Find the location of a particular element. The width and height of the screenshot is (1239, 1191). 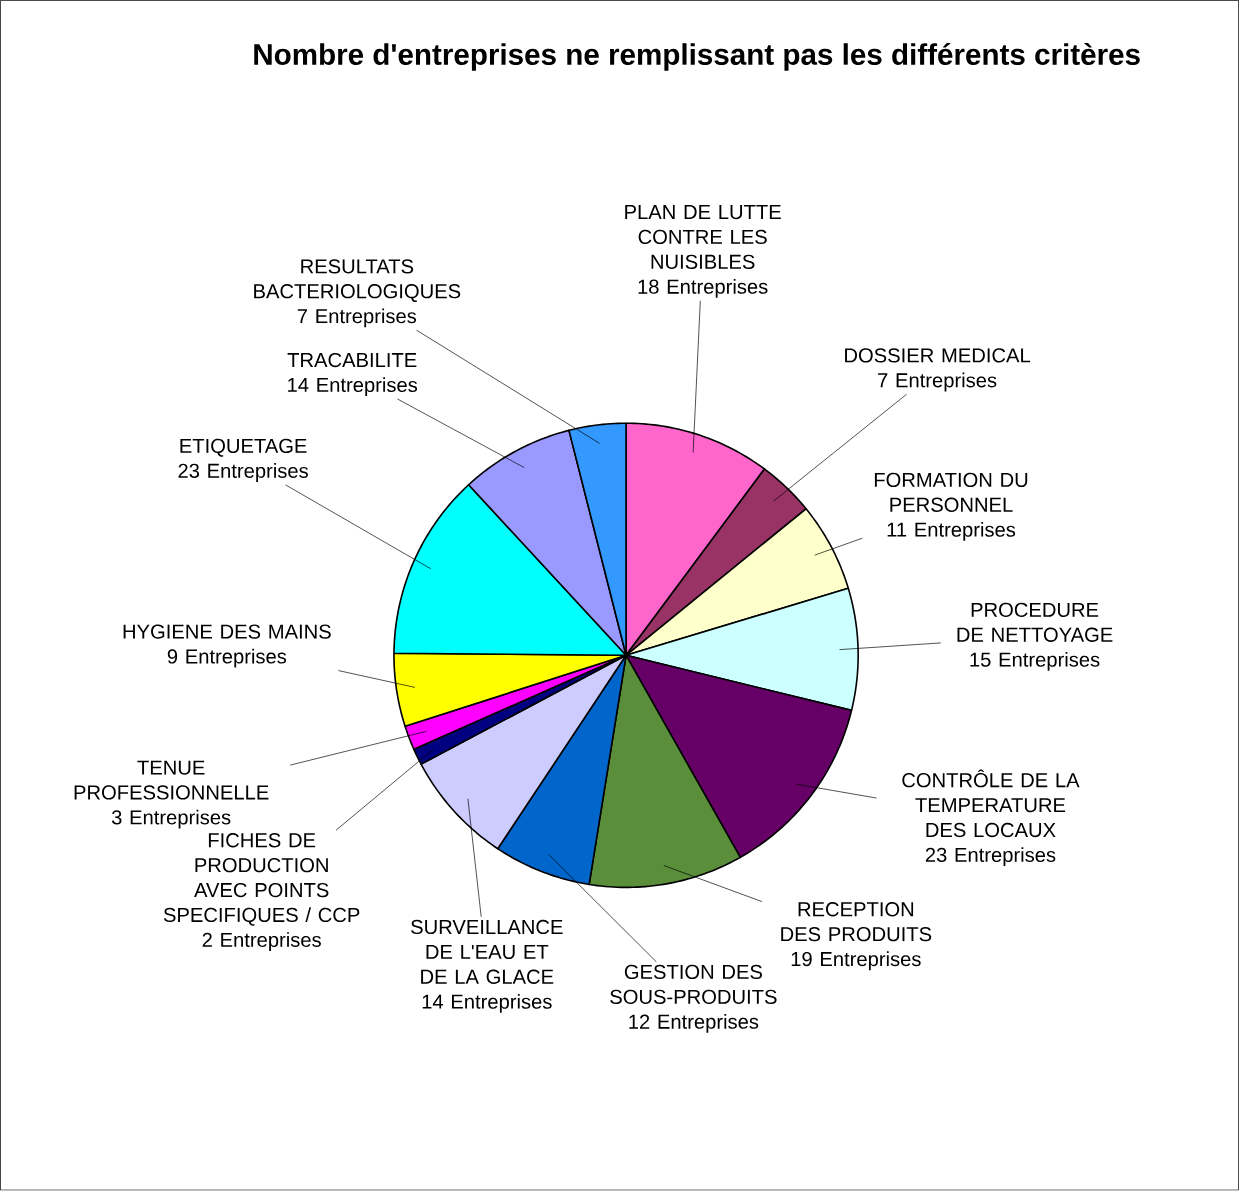

data-label: 19 Entreprises is located at coordinates (856, 961).